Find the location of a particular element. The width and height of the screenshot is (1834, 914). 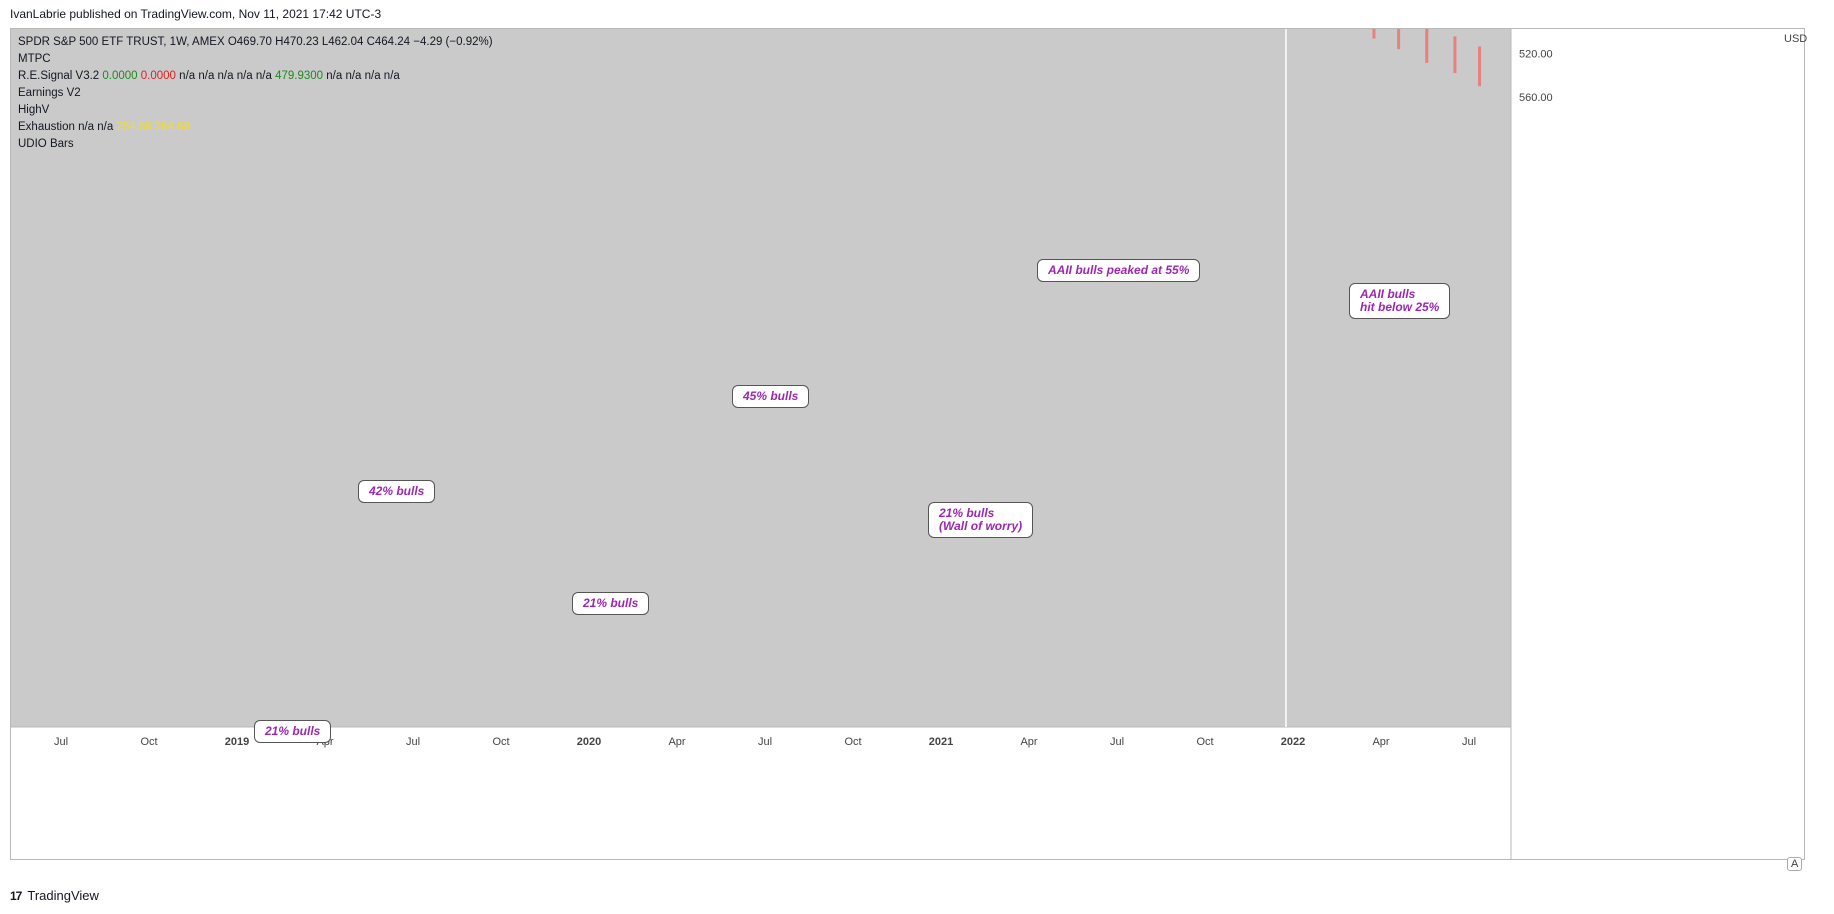

legend-mtpc: MTPC is located at coordinates (34, 59).